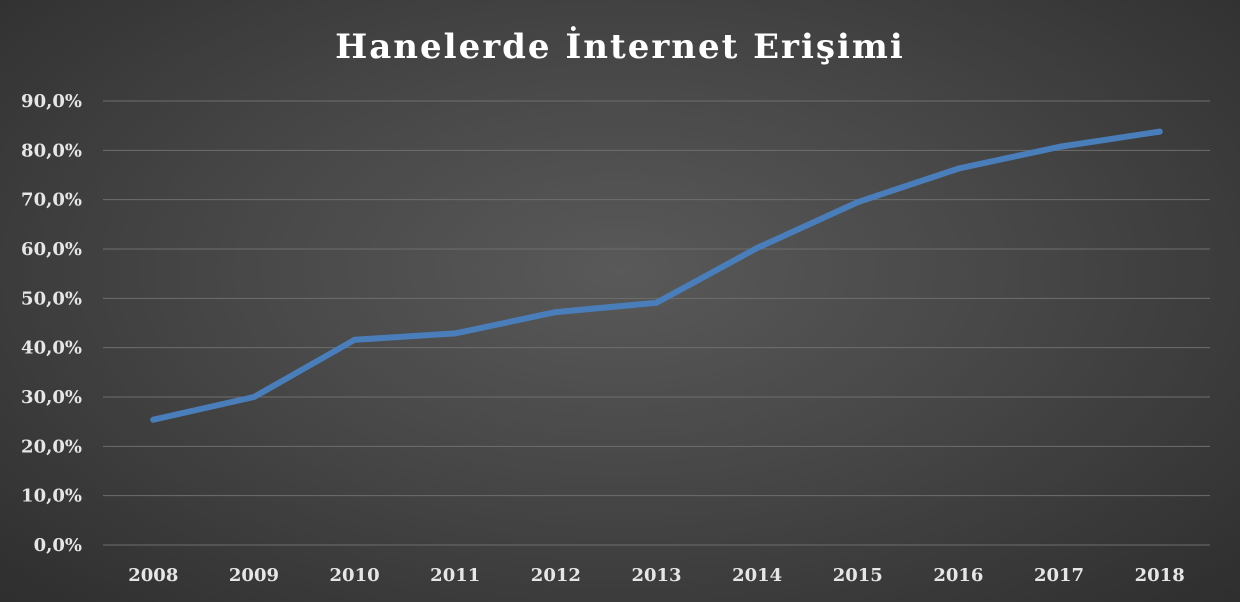 The height and width of the screenshot is (602, 1240). I want to click on x-tick-label: 2013, so click(656, 575).